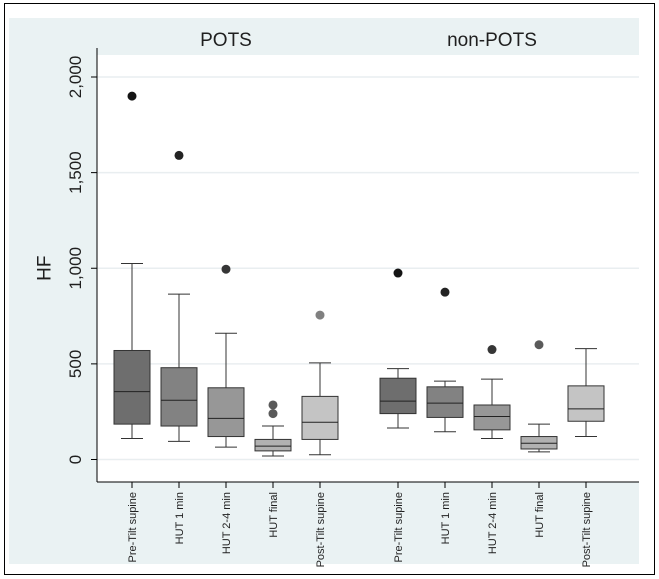 The height and width of the screenshot is (579, 659). What do you see at coordinates (368, 40) in the screenshot?
I see `group-titles: POTS non-POTS` at bounding box center [368, 40].